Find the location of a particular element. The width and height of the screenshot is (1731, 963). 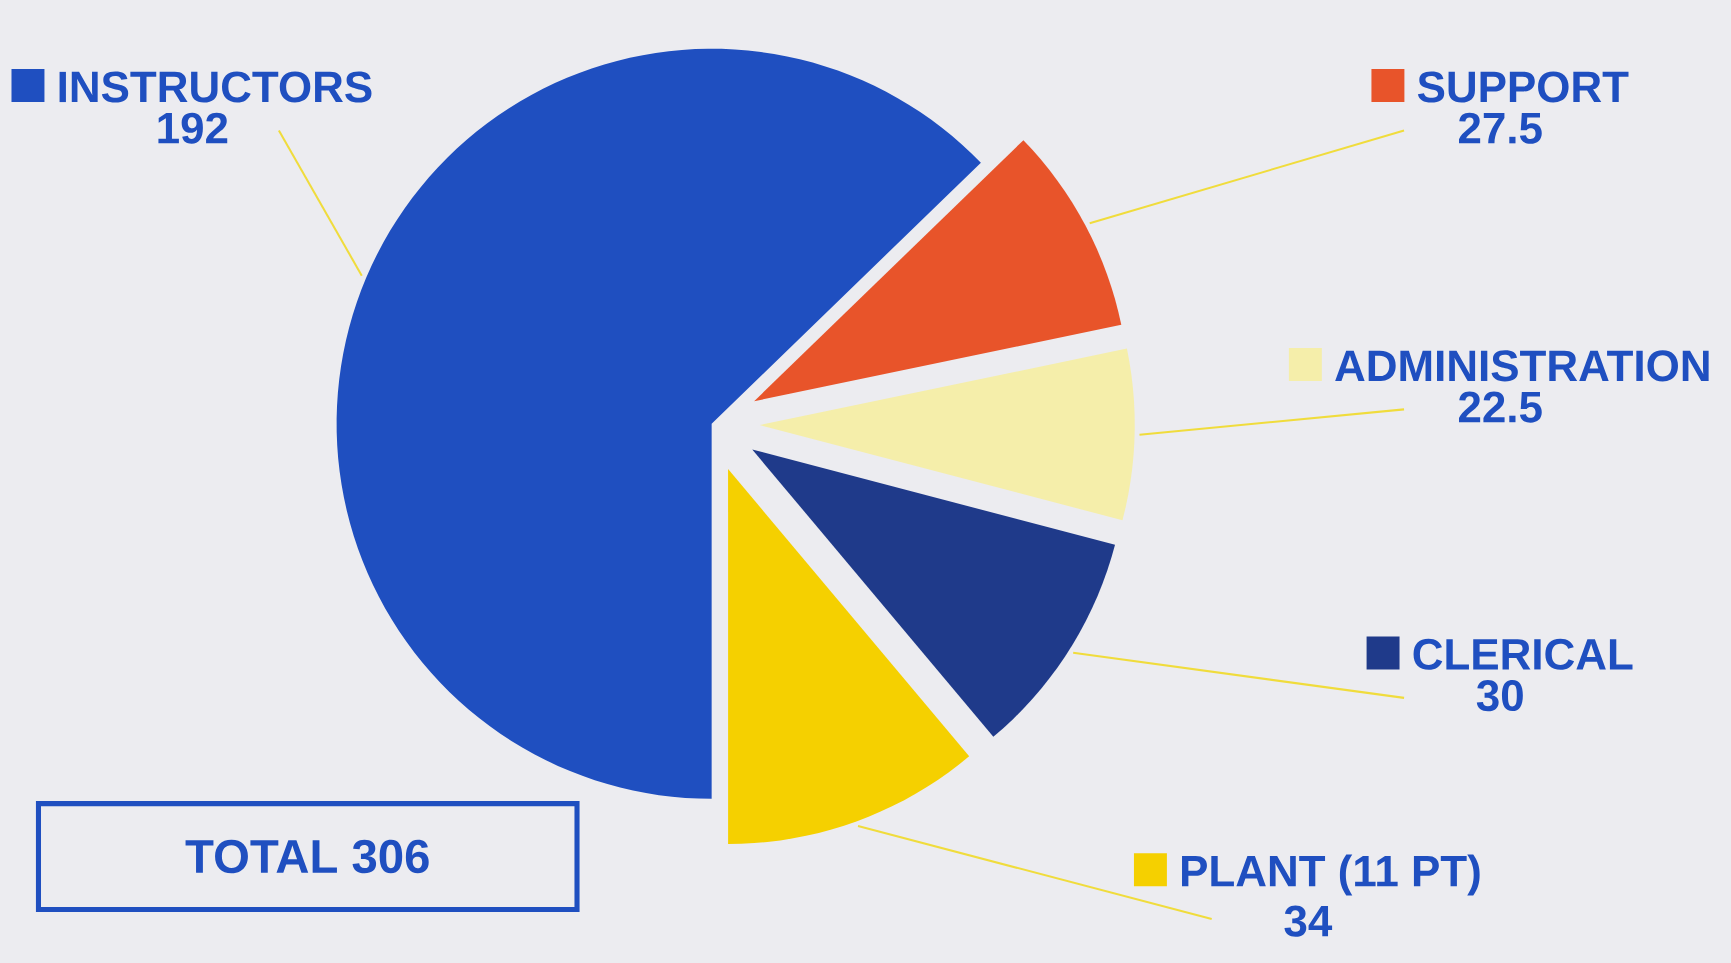

data-label: 27.5 is located at coordinates (1500, 128).